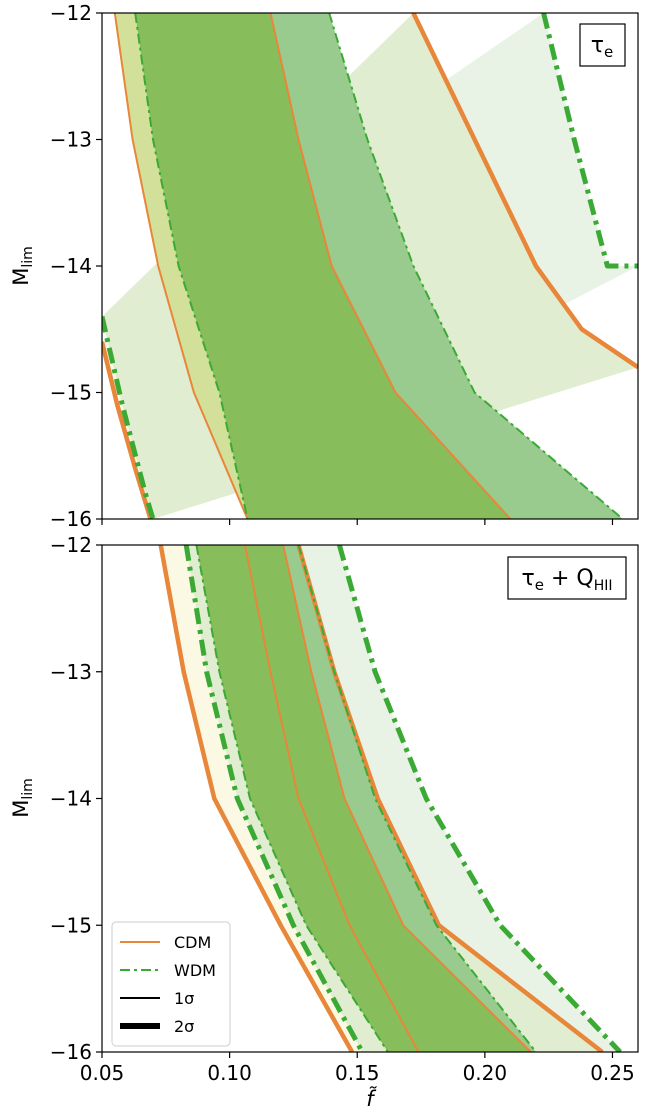 The width and height of the screenshot is (650, 1112). Describe the element at coordinates (357, 522) in the screenshot. I see `x-axis-ticks` at that location.